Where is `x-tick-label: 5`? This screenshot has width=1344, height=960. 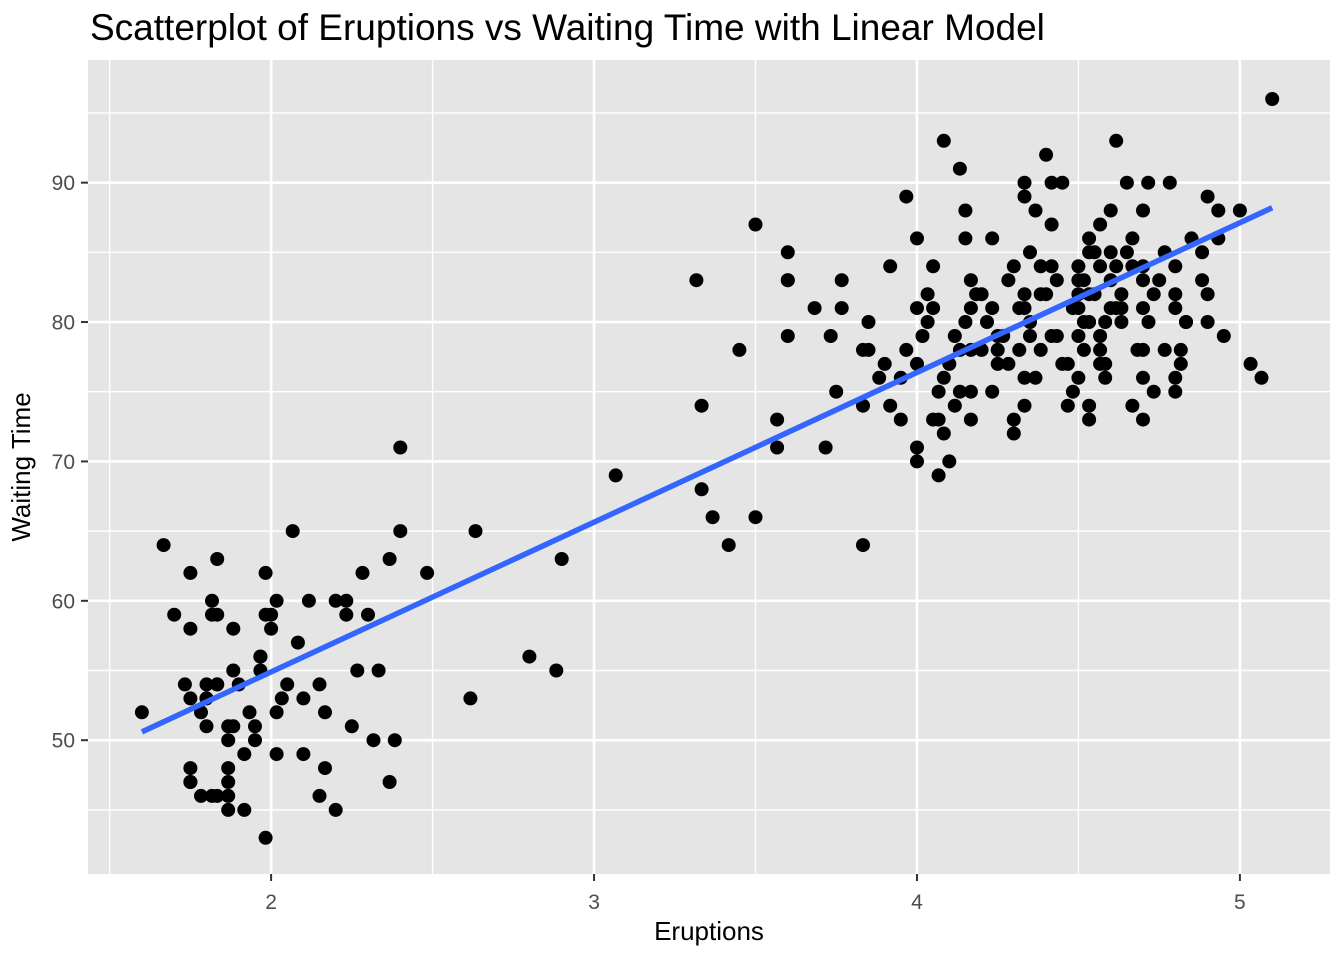
x-tick-label: 5 is located at coordinates (1240, 902).